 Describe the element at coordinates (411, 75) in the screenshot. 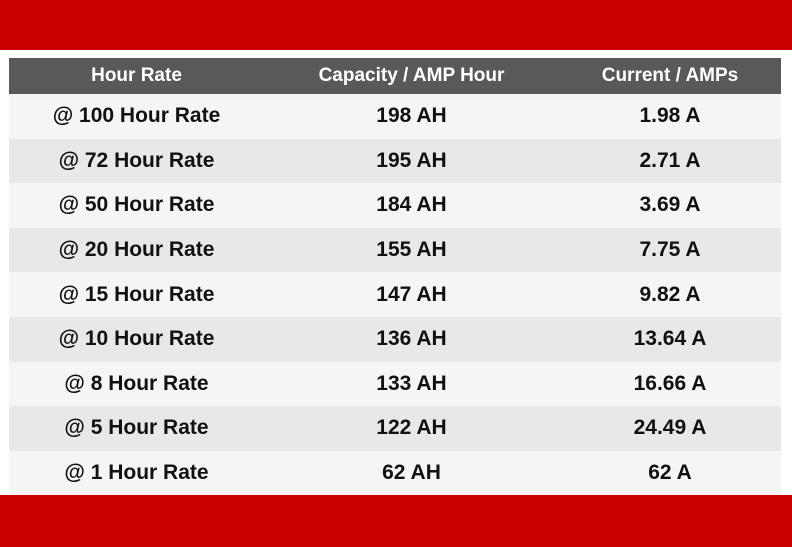

I see `header-capacity: Capacity / AMP Hour` at that location.